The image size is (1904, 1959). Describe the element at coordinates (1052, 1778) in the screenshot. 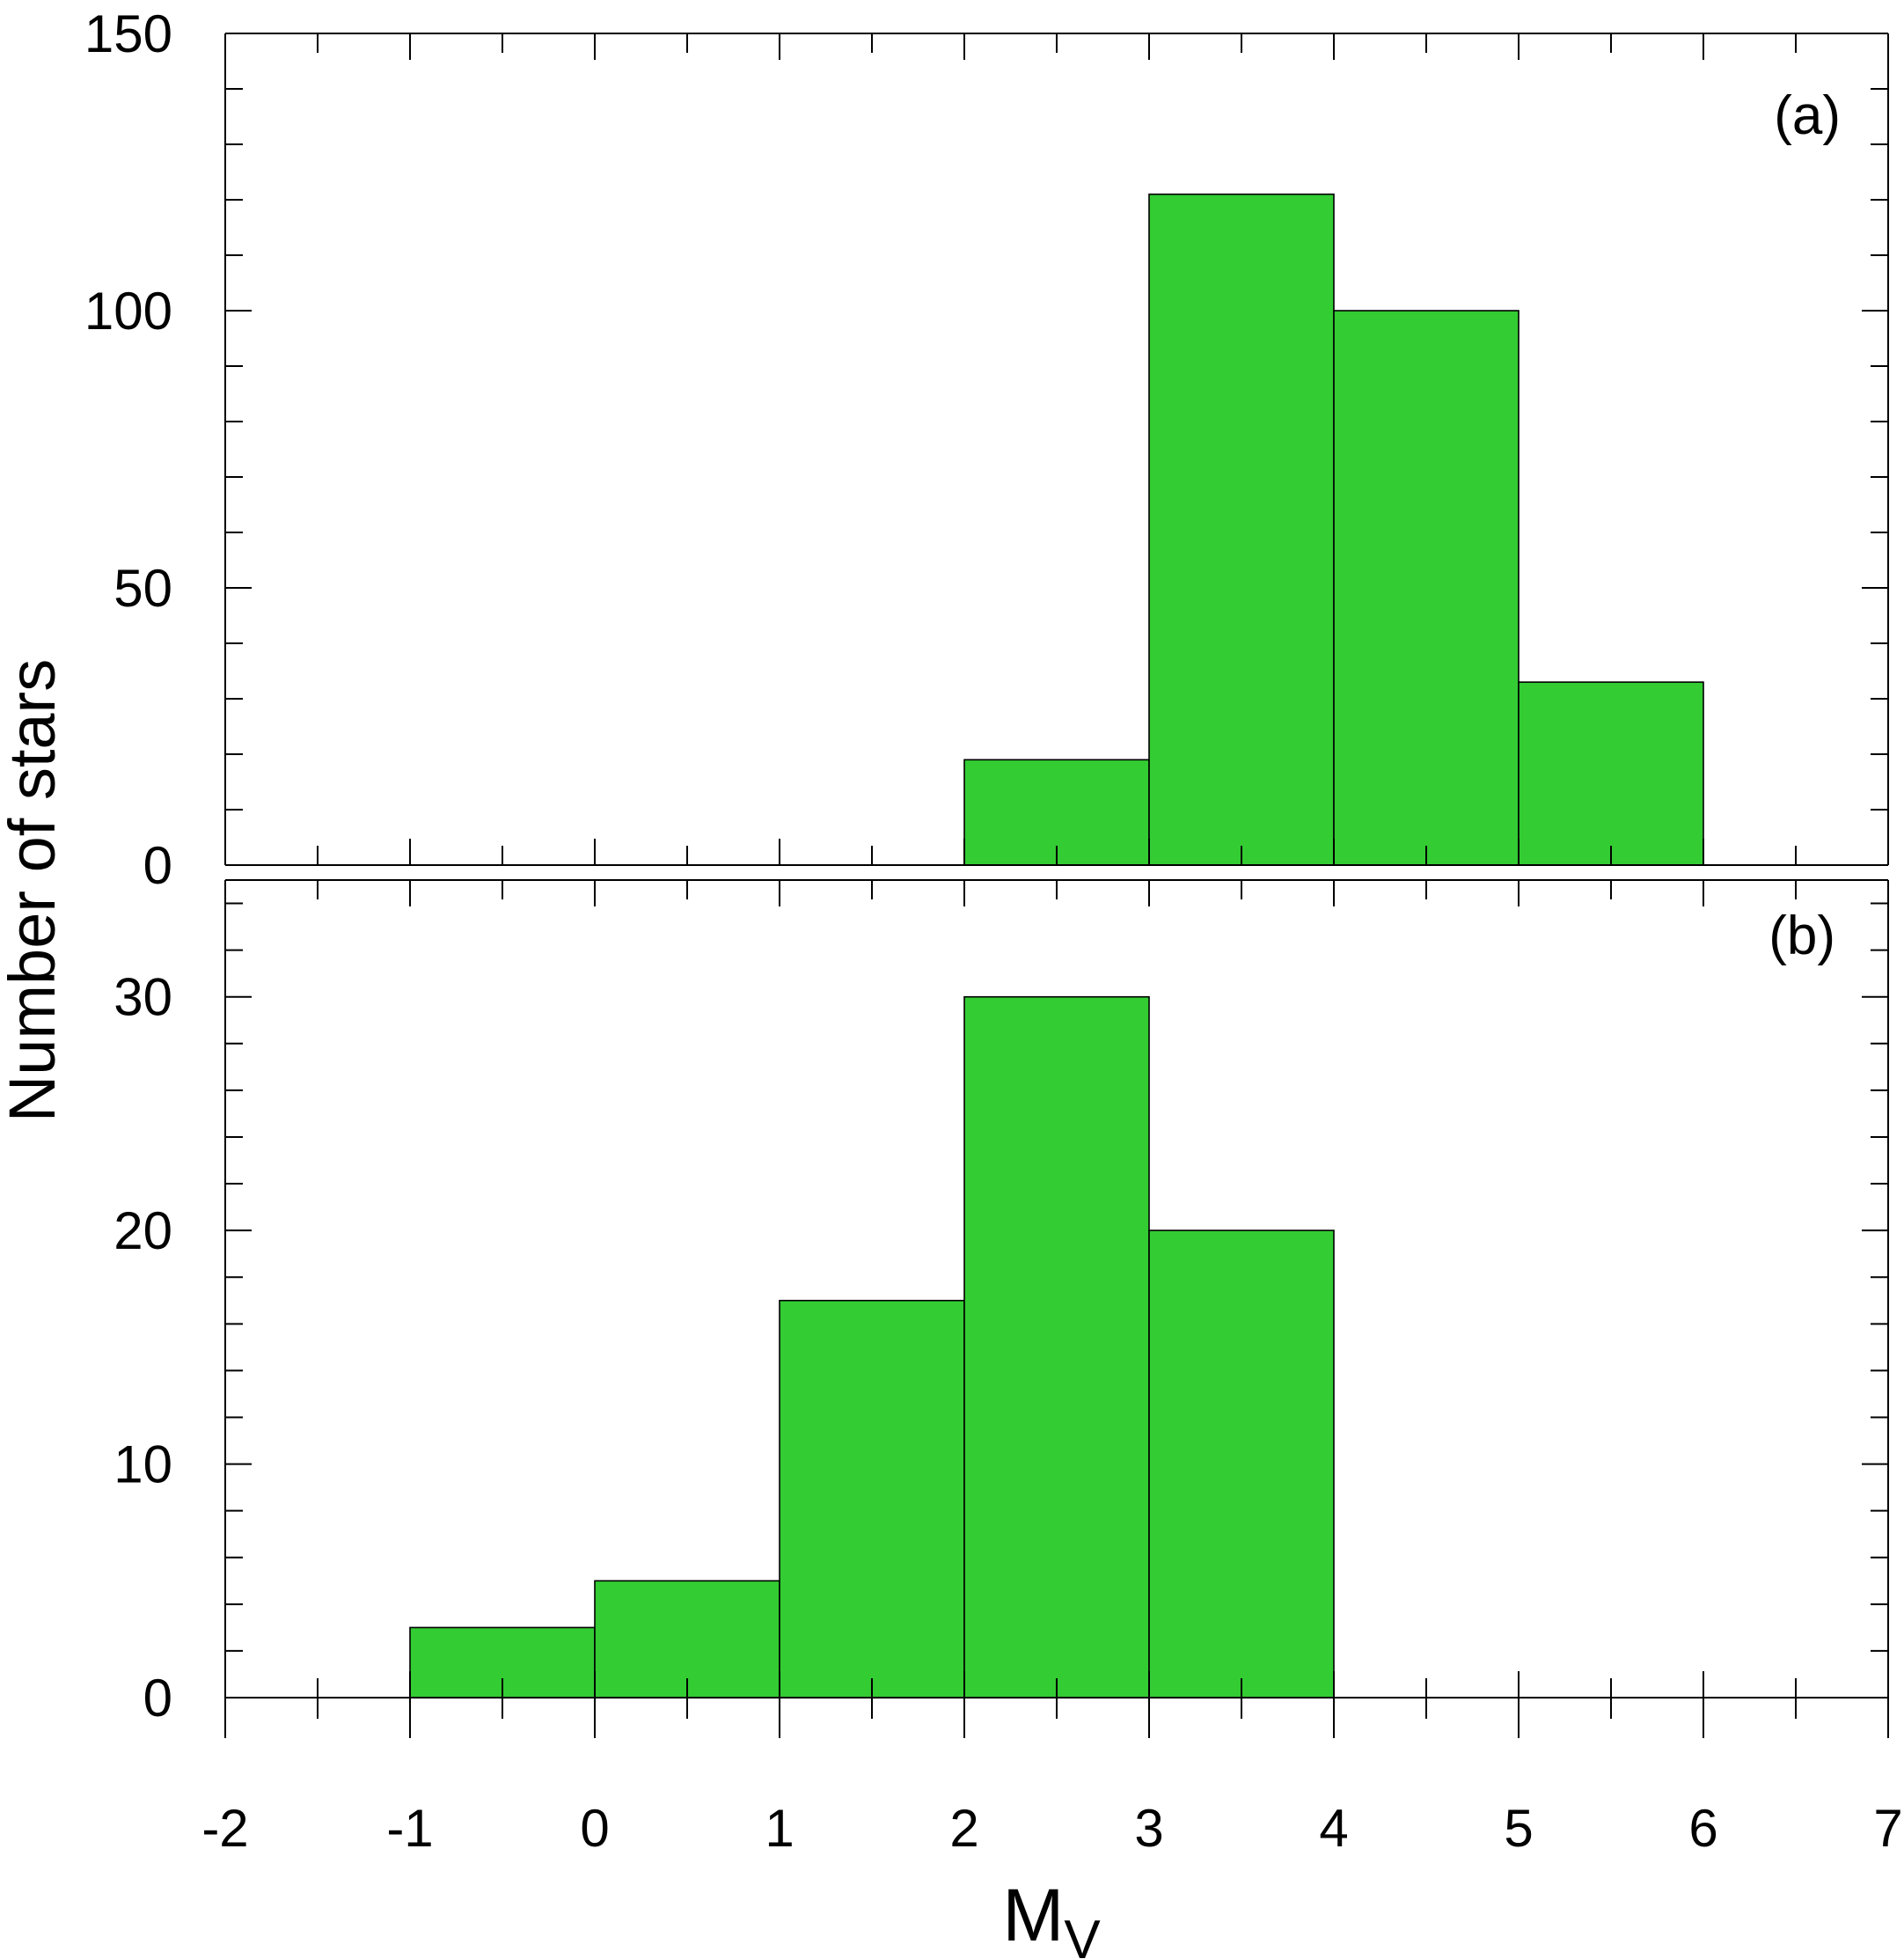

I see `x-axis: -2 -1 0 1 2 3 4 5 6 7` at that location.